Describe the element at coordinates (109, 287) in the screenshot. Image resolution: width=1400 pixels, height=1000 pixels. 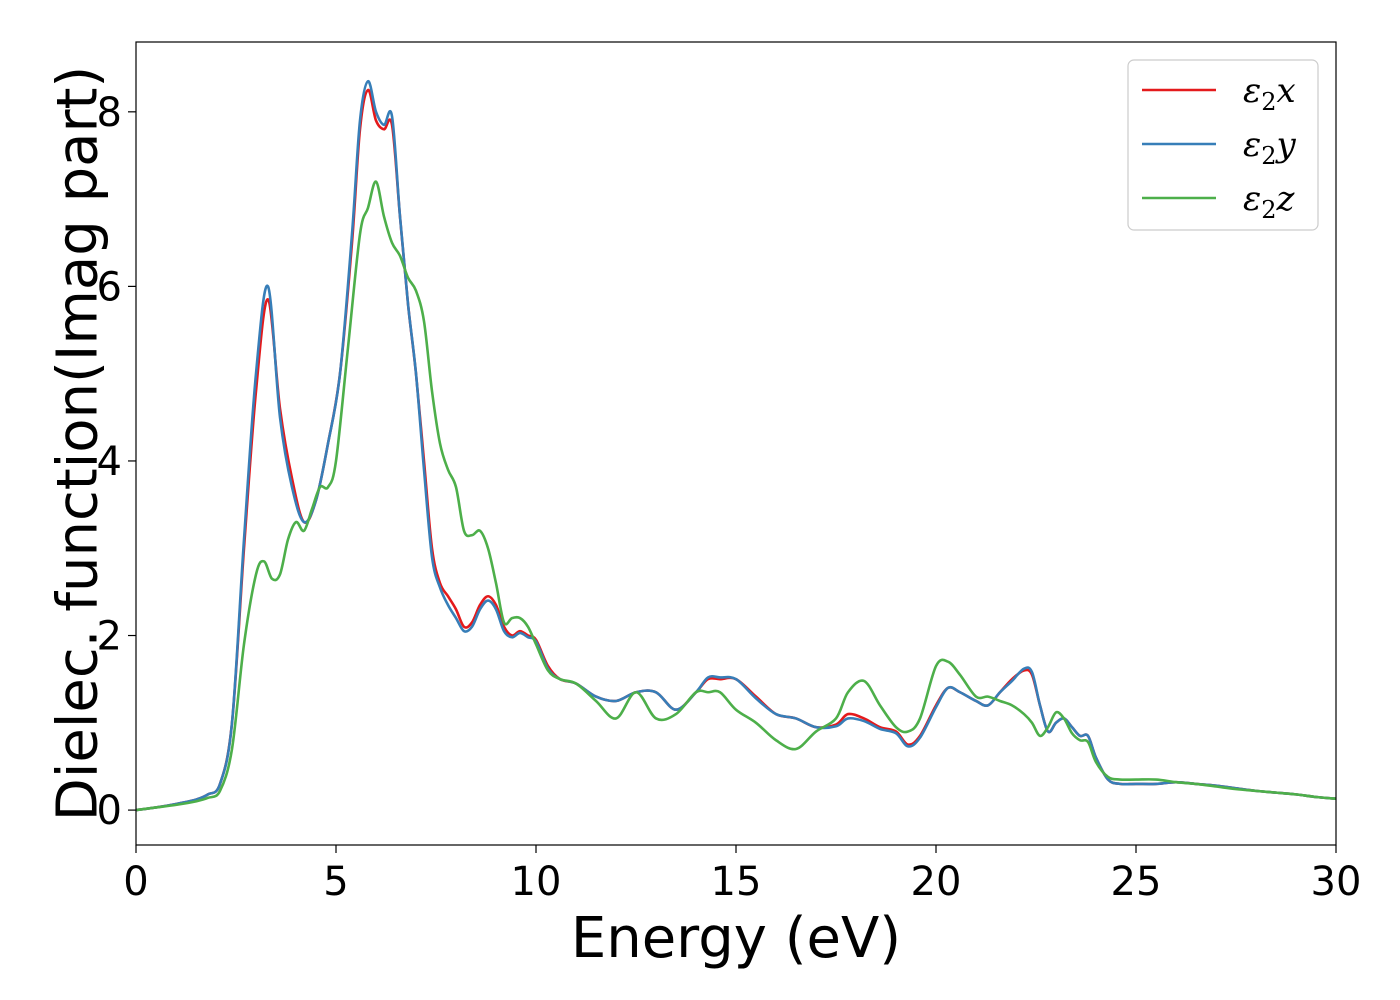
I see `y-tick-label: 6` at that location.